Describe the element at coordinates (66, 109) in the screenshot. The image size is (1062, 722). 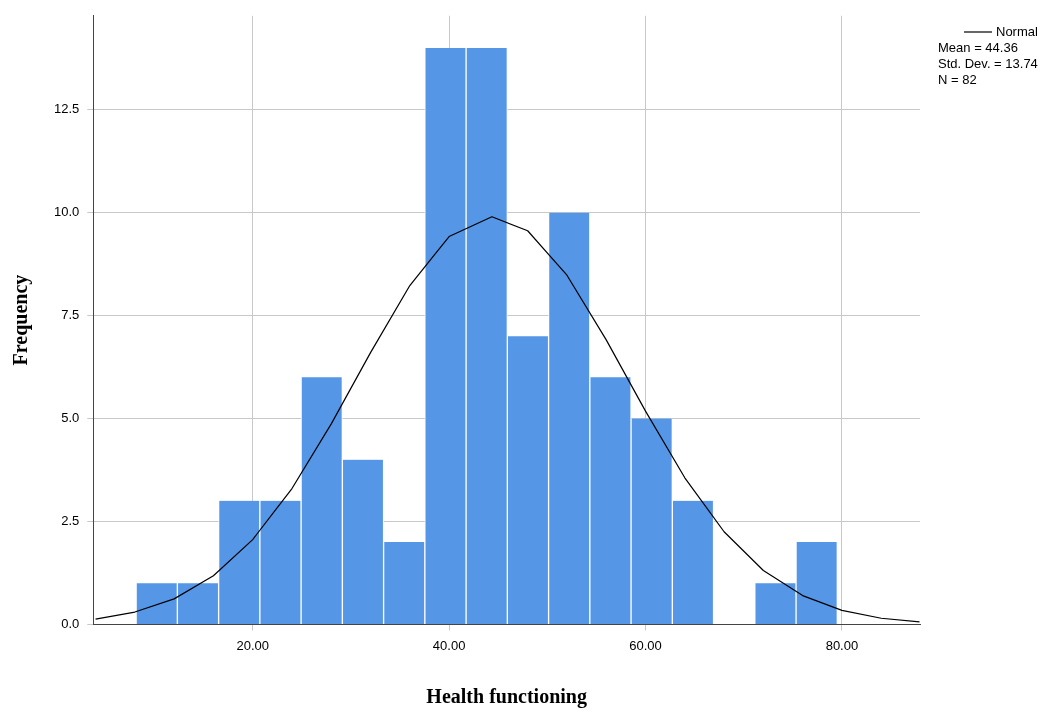
I see `y-tick-label: 12.5` at that location.